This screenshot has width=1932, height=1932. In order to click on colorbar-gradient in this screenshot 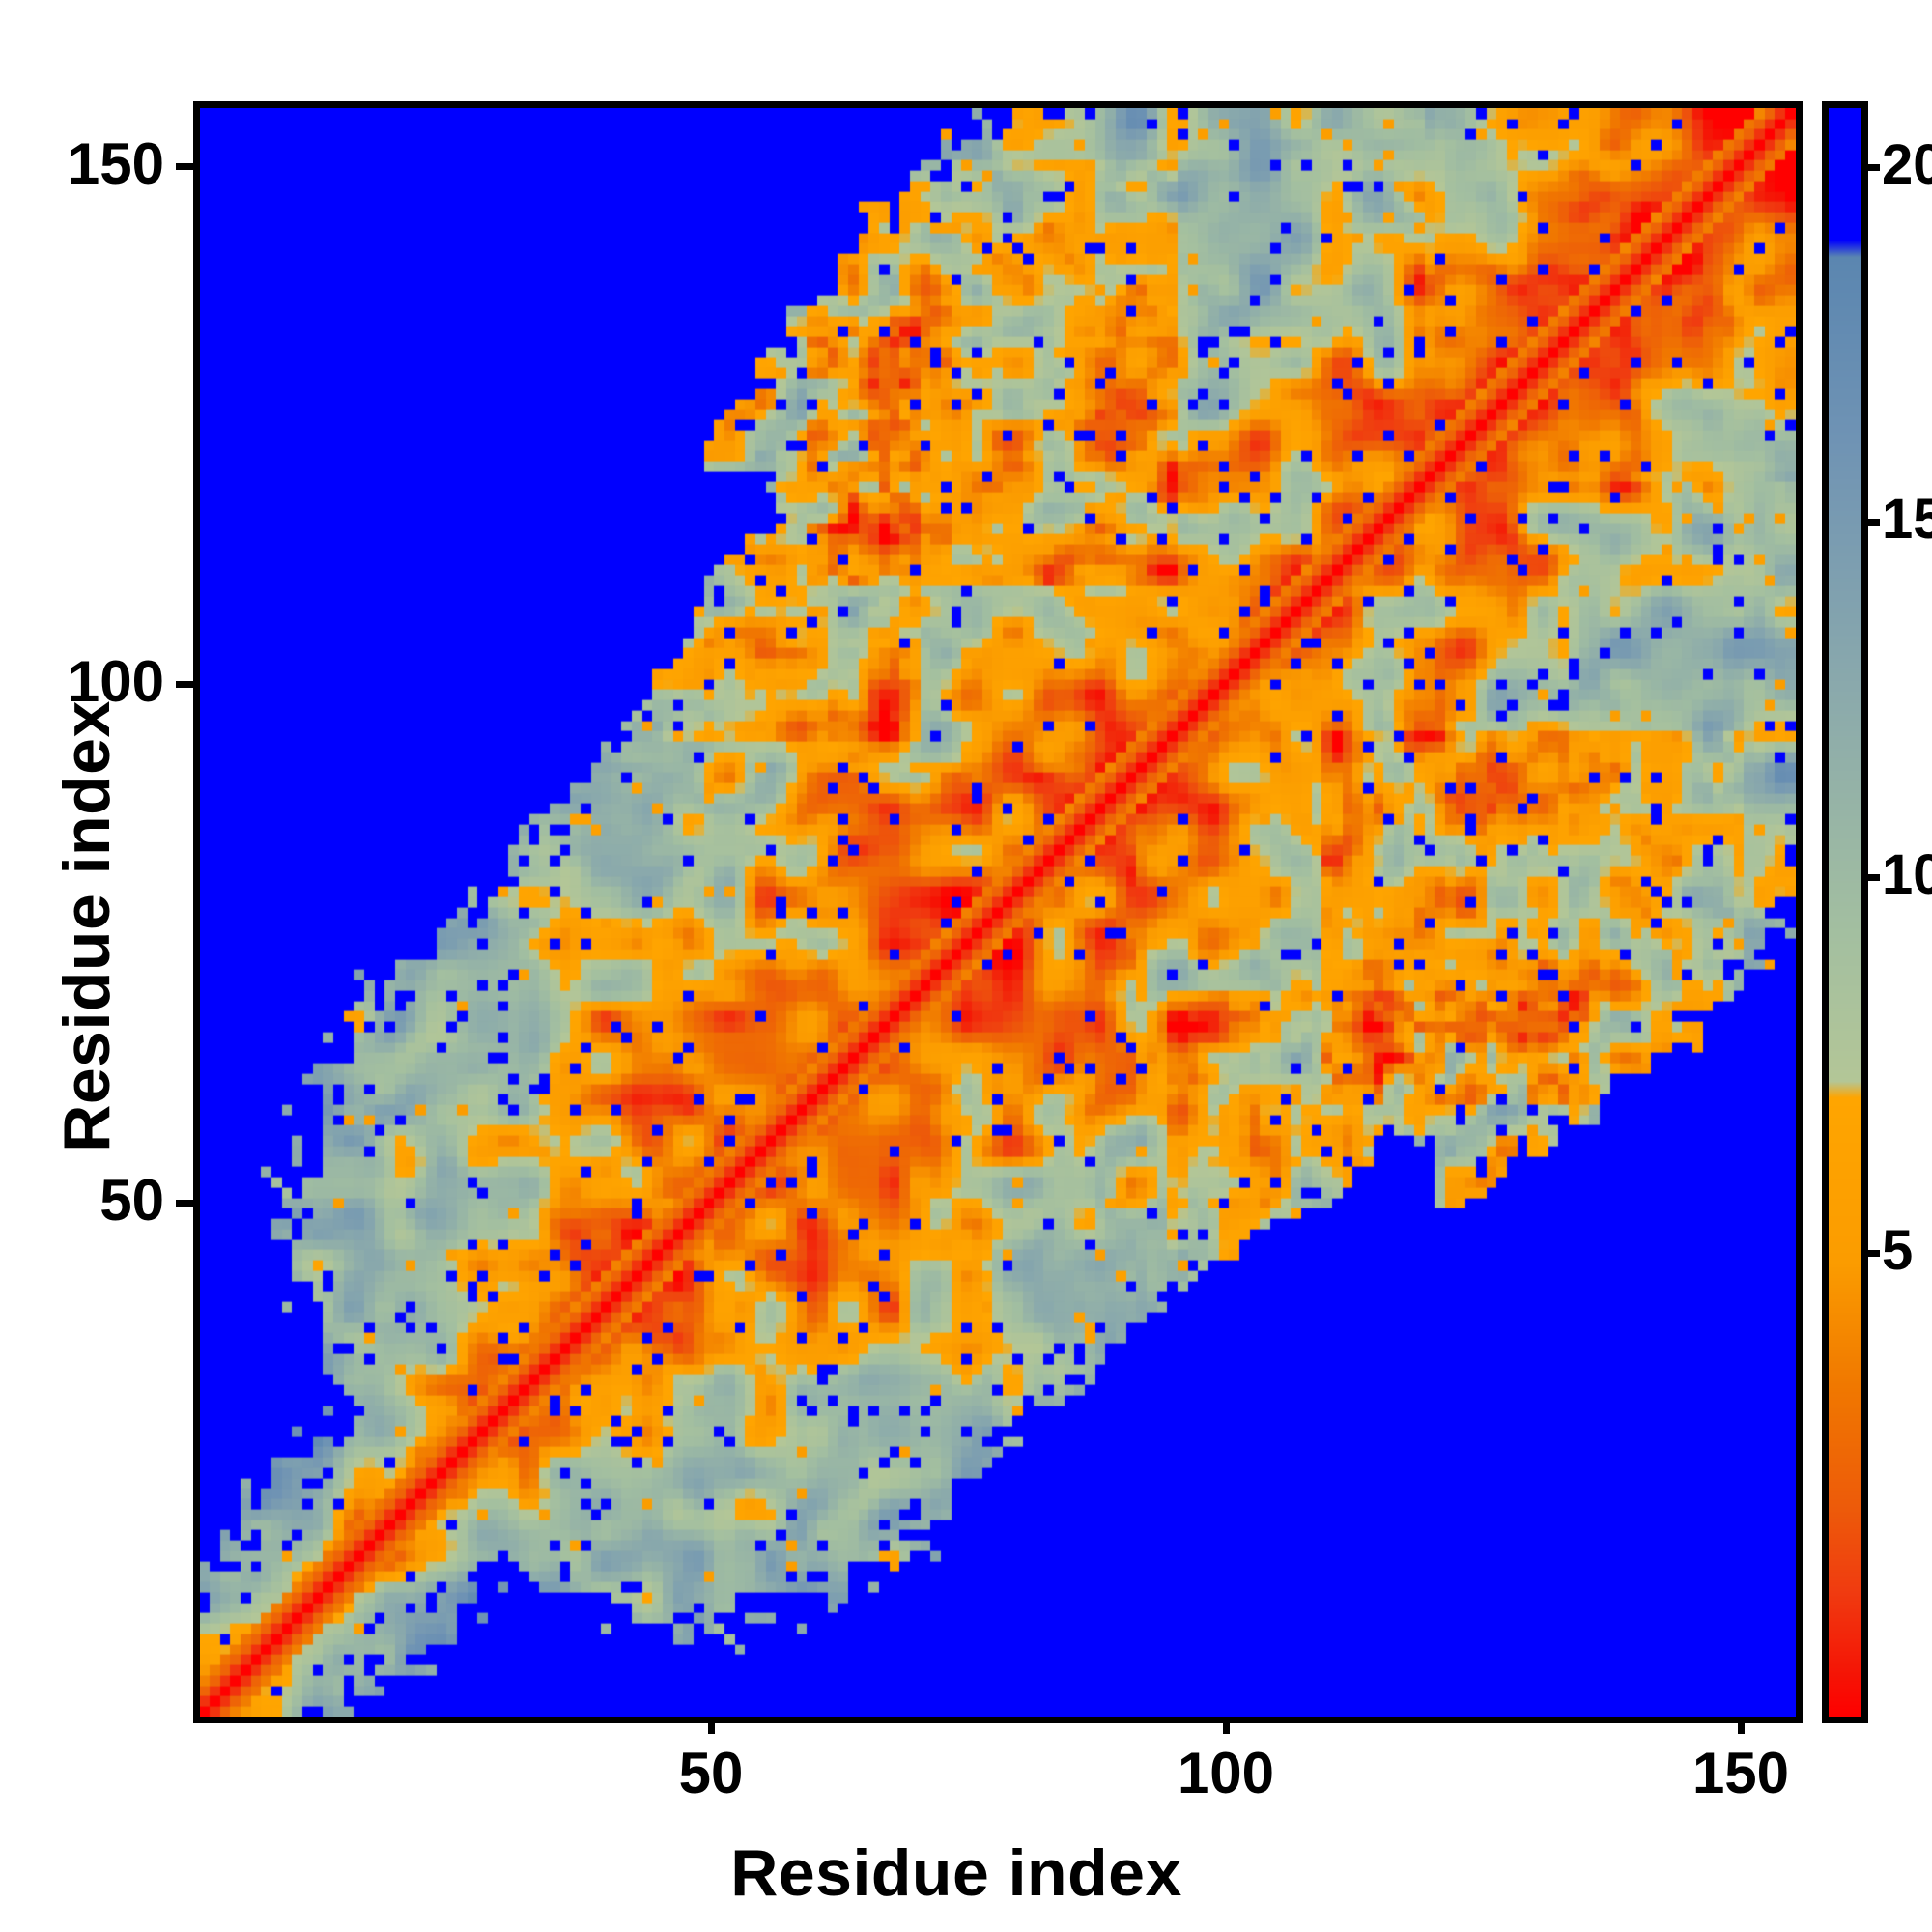, I will do `click(1845, 912)`.